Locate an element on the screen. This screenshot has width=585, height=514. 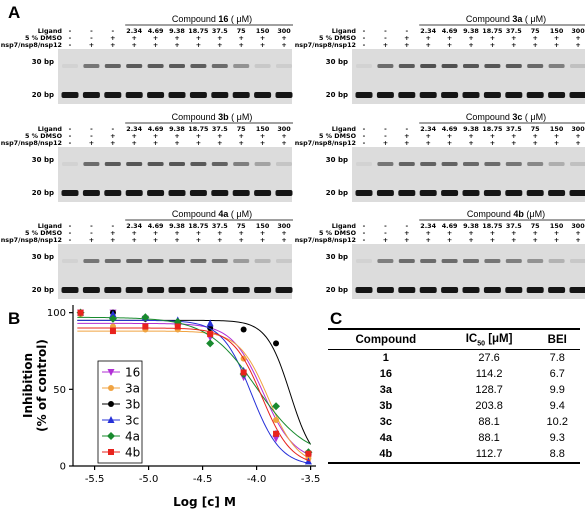
ligand-value: 2.34 is located at coordinates (134, 129).